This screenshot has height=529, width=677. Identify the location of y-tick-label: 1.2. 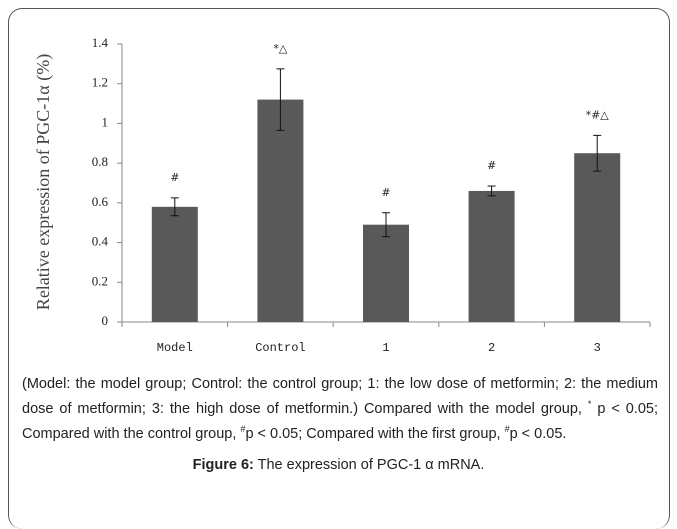
(100, 82).